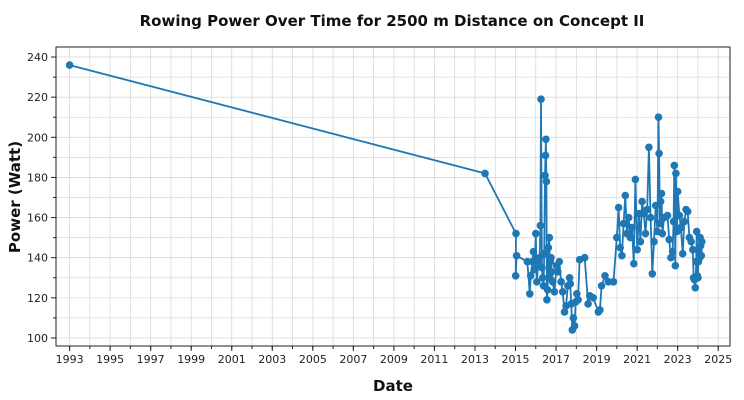 Image resolution: width=744 pixels, height=400 pixels. What do you see at coordinates (637, 359) in the screenshot?
I see `x-tick-label: 2021` at bounding box center [637, 359].